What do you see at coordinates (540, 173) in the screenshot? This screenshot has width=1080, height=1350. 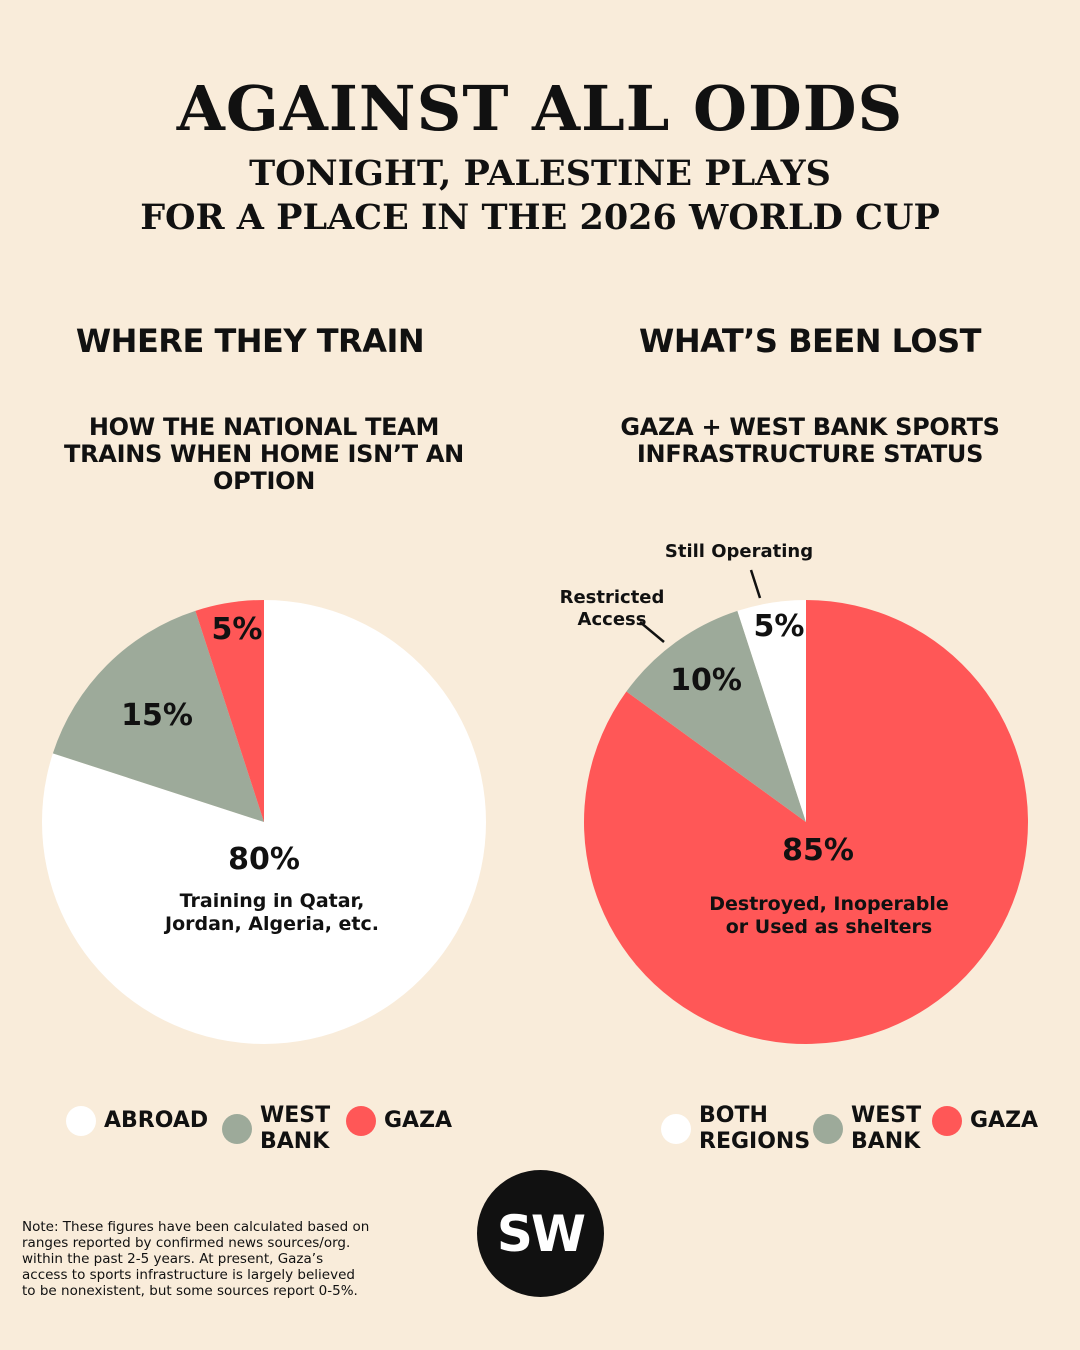 I see `subtitle-line-1: TONIGHT, PALESTINE PLAYS` at bounding box center [540, 173].